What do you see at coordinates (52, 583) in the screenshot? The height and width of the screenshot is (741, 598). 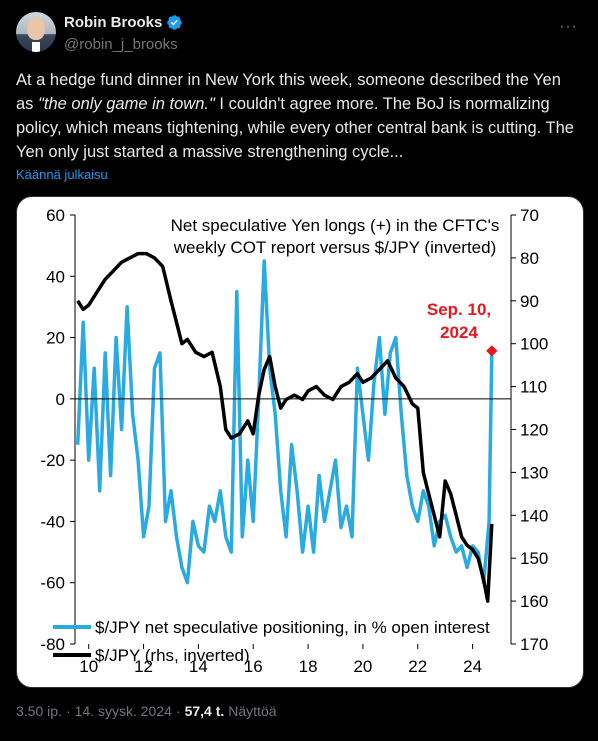 I see `y-left-tick-label: -60` at bounding box center [52, 583].